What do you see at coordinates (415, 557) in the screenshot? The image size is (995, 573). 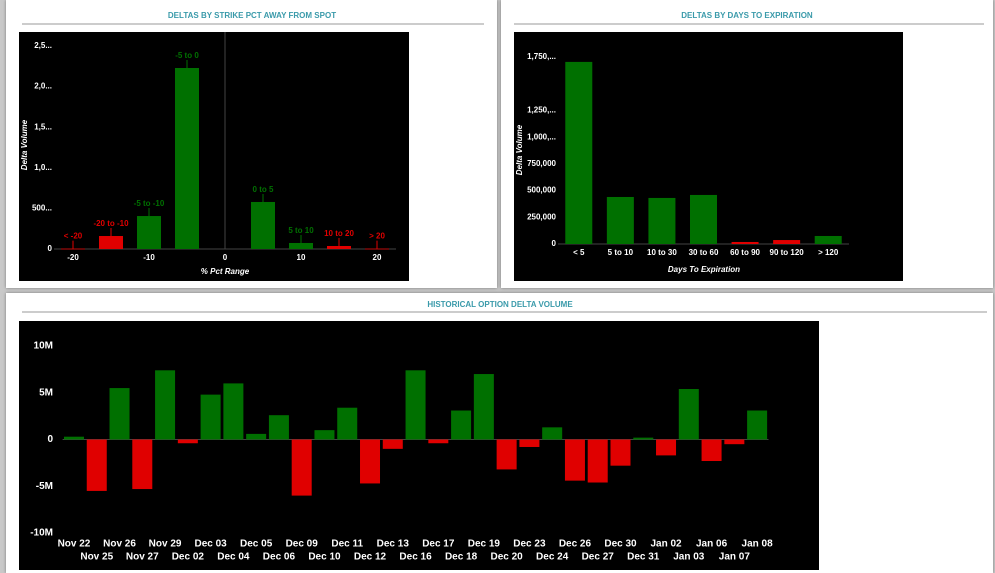 I see `x-tick-label: Dec 16` at bounding box center [415, 557].